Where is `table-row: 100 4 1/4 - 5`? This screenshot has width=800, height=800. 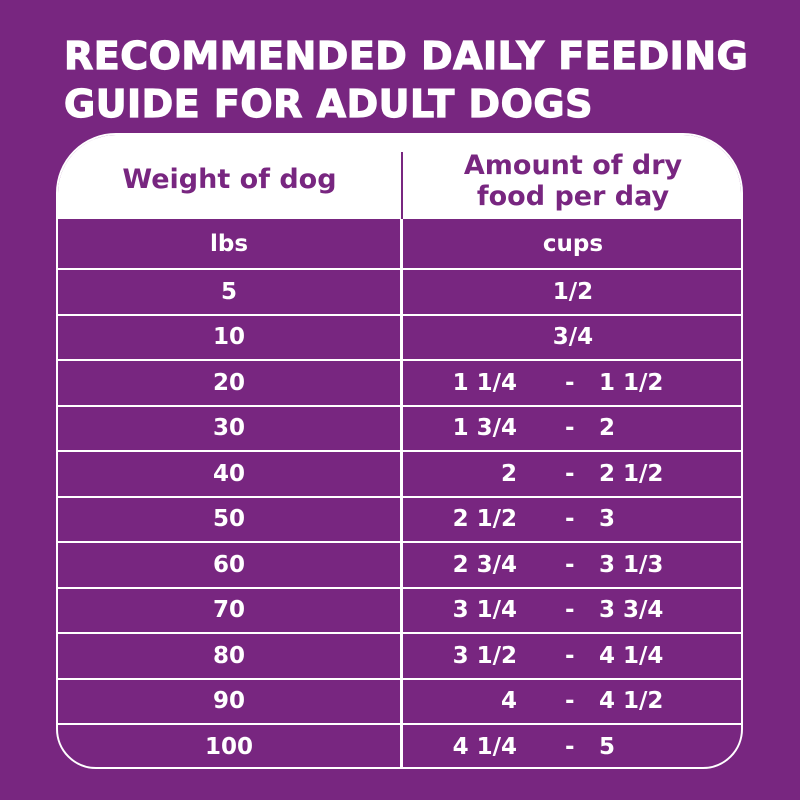
table-row: 100 4 1/4 - 5 is located at coordinates (399, 745).